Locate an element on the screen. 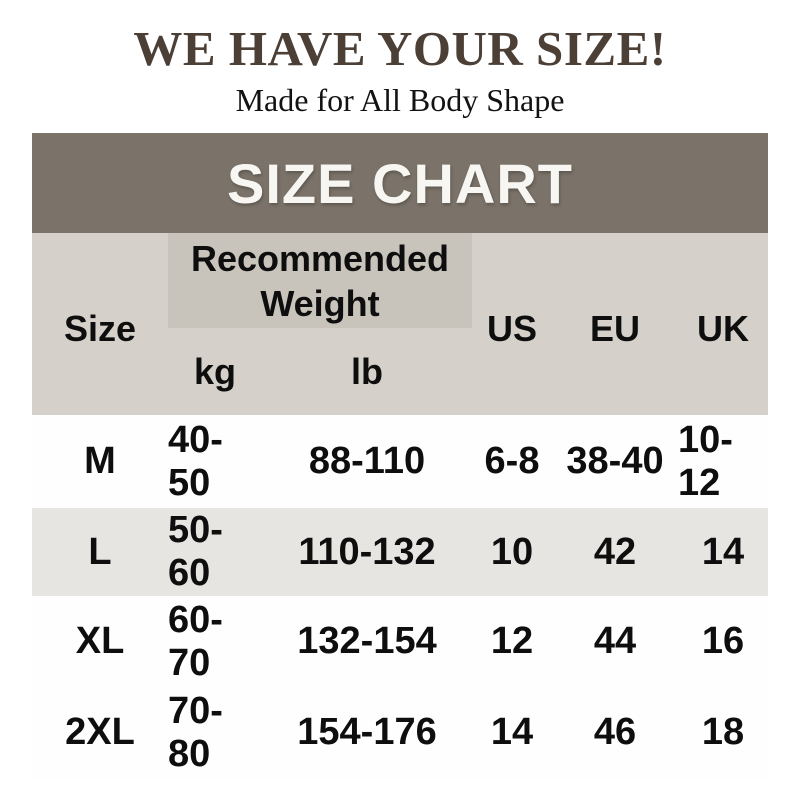 The width and height of the screenshot is (800, 800). cell-kg: 40-50 is located at coordinates (195, 461).